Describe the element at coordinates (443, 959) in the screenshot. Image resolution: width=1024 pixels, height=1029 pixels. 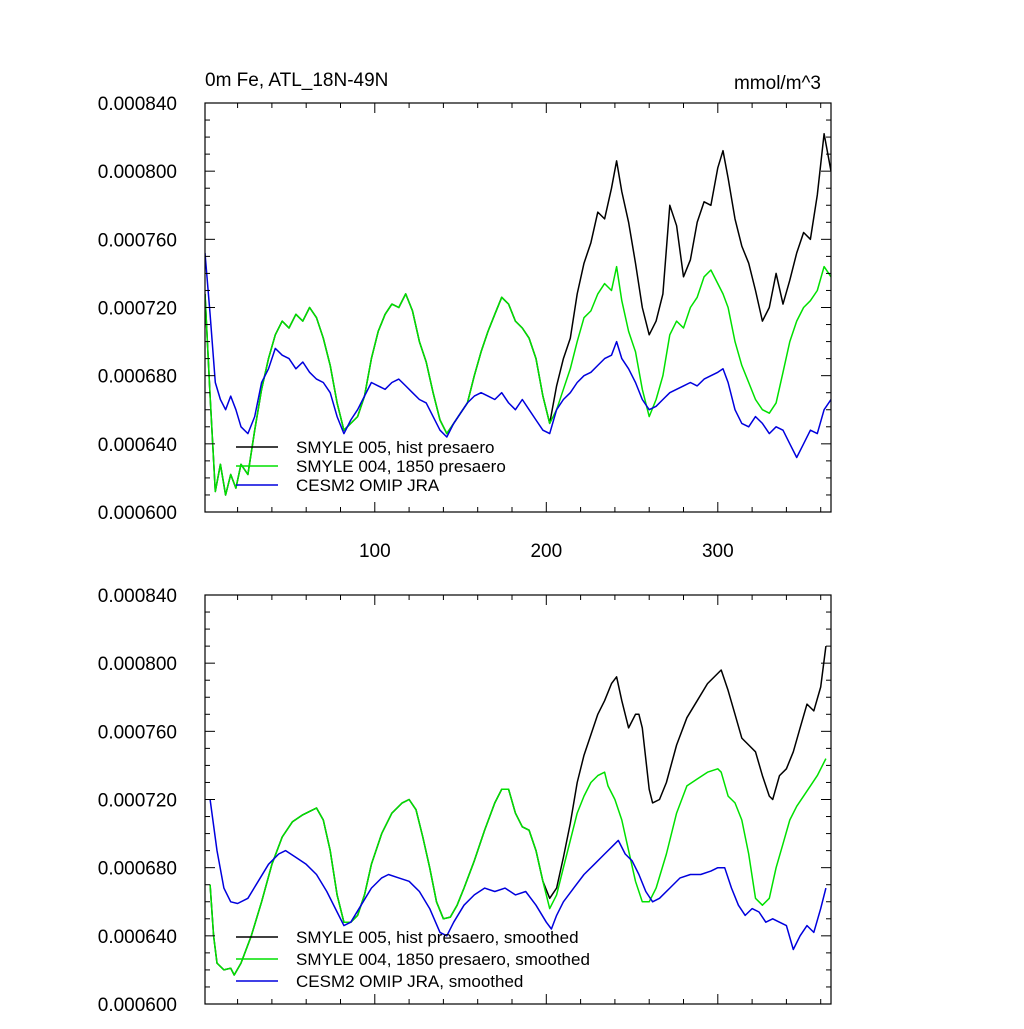
I see `legend-label-2: SMYLE 004, 1850 presaero, smoothed` at that location.